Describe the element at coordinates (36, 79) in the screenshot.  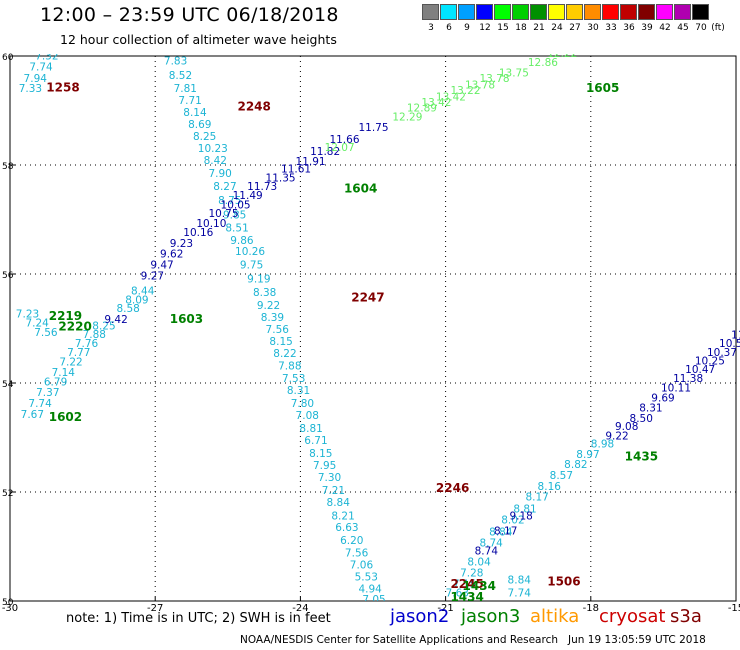
I see `wave-height-value: 7.94` at that location.